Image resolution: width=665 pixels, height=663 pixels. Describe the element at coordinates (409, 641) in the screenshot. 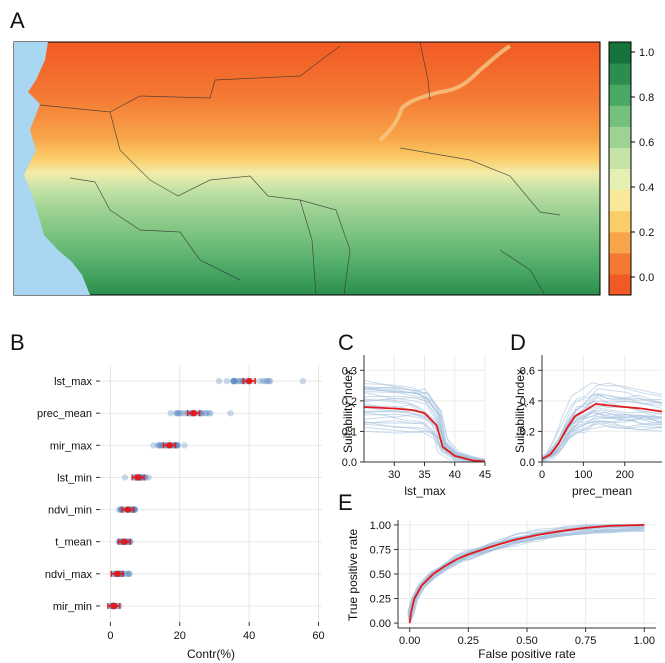

I see `e-plot-x-tick-label: 0.00` at that location.